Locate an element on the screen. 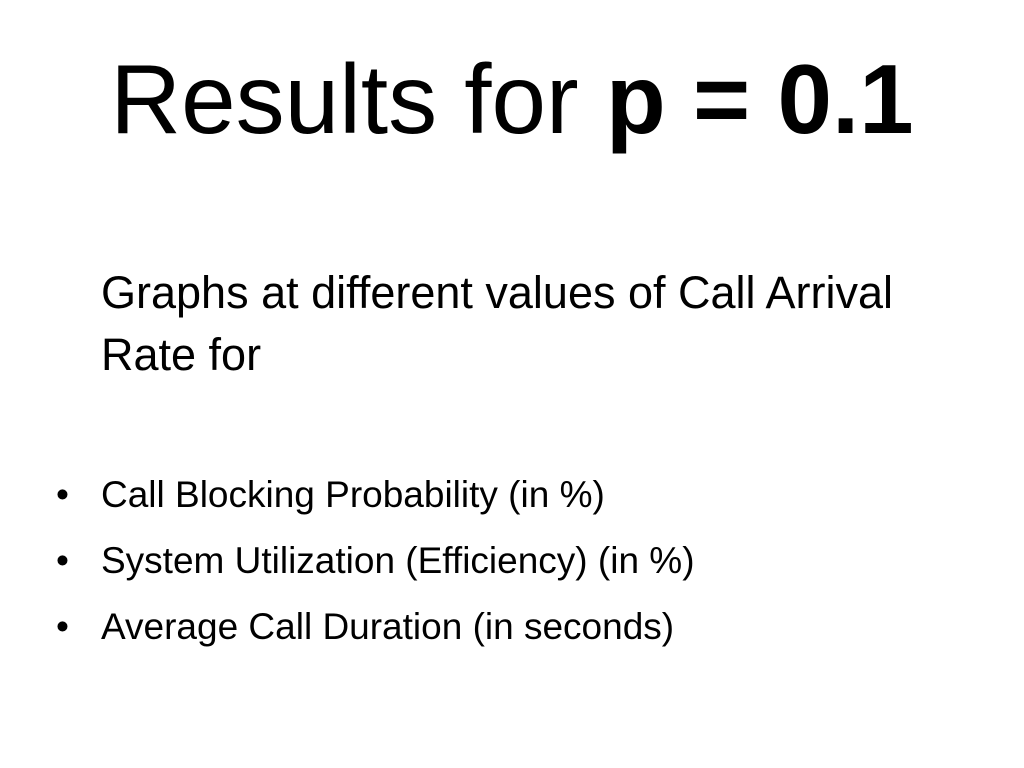  bullet-text-call-blocking: Call Blocking Probability (in %) is located at coordinates (353, 494).